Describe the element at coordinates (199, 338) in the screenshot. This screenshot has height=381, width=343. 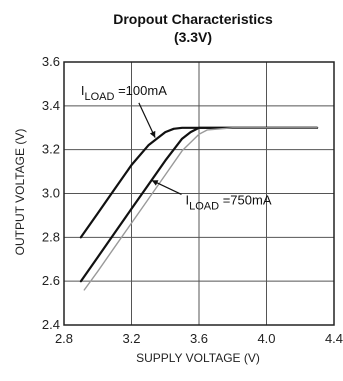
I see `x-tick-label: 3.6` at that location.